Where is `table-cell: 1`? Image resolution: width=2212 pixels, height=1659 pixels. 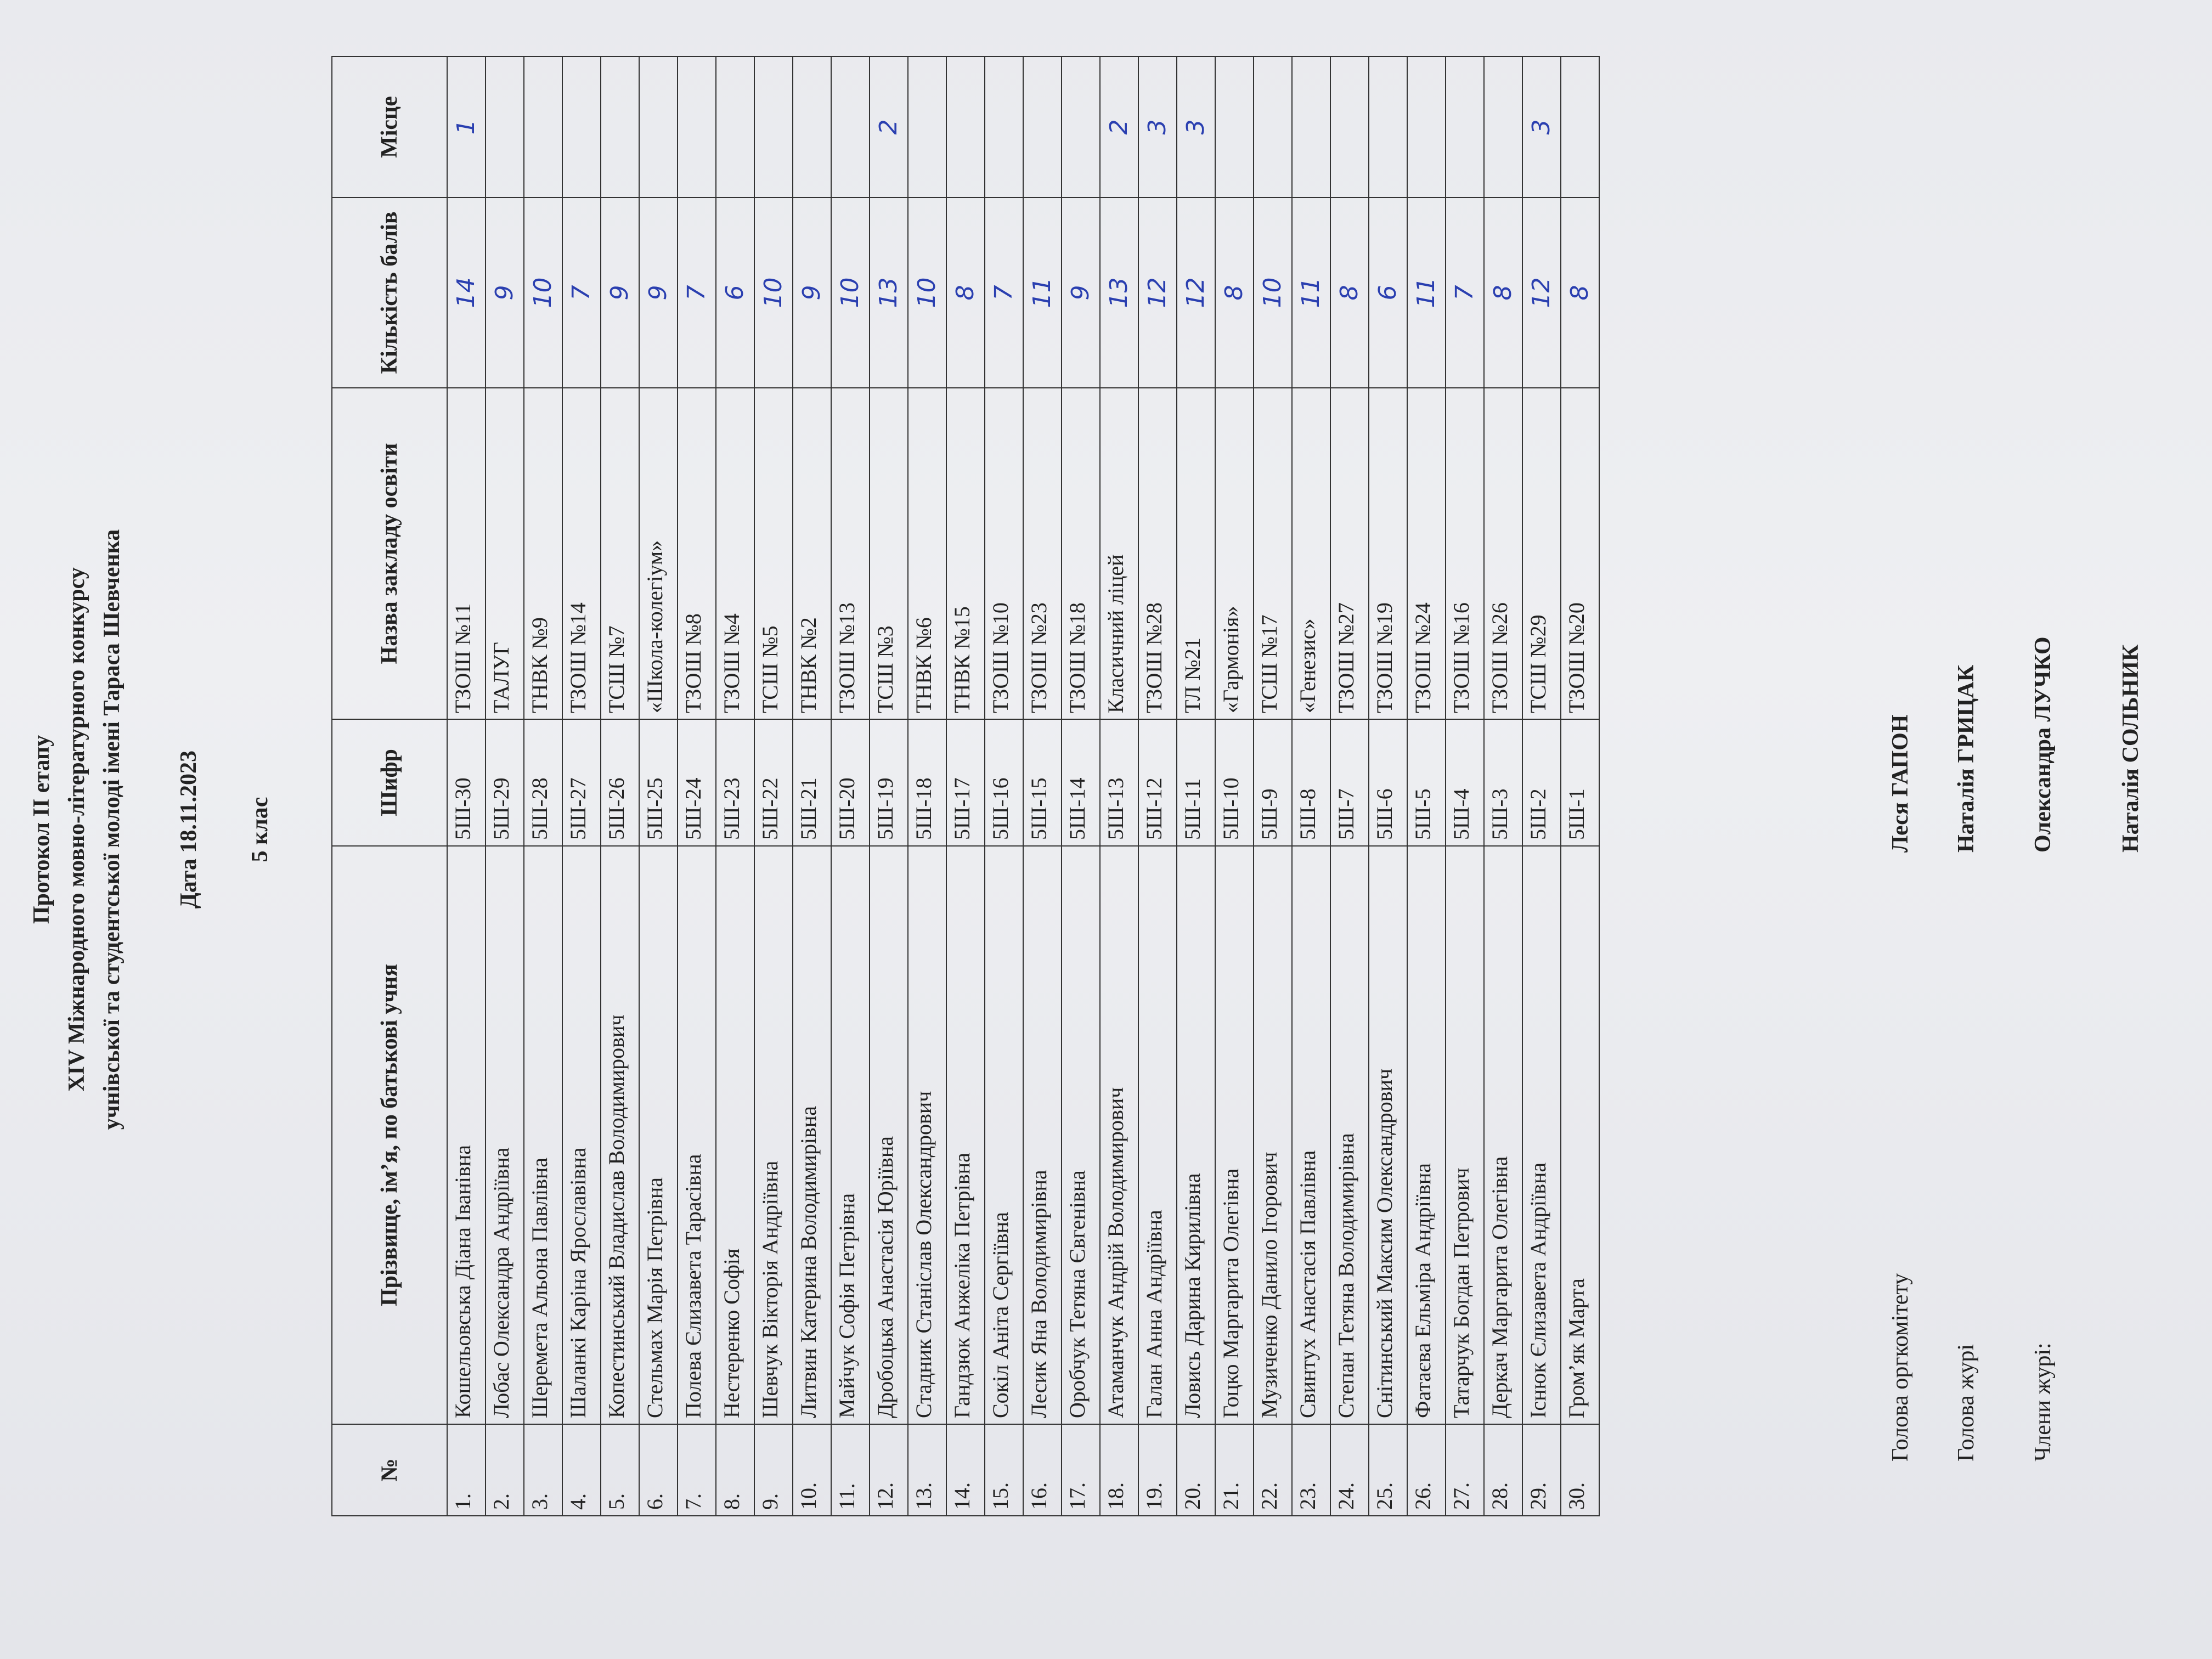
table-cell: 1 is located at coordinates (466, 128).